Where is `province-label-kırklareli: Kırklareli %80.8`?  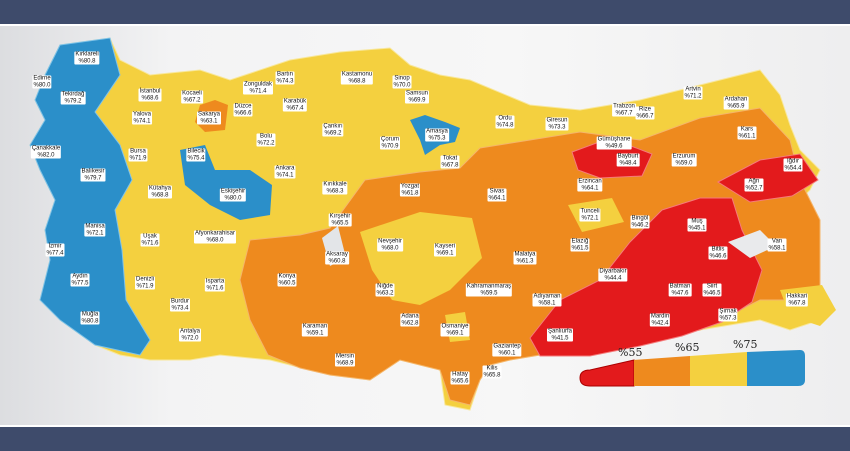 province-label-kırklareli: Kırklareli %80.8 is located at coordinates (87, 58).